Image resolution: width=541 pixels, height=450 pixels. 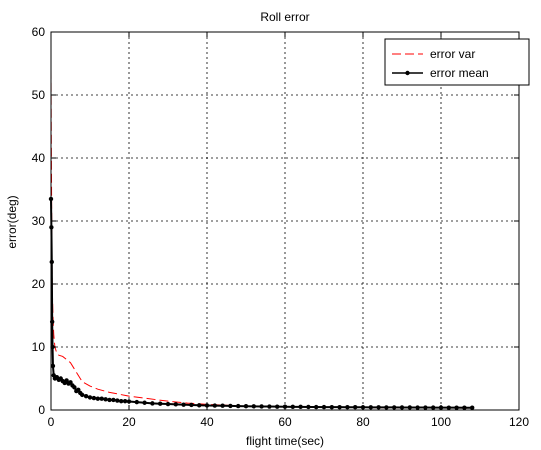 What do you see at coordinates (39, 95) in the screenshot?
I see `y-tick-label: 50` at bounding box center [39, 95].